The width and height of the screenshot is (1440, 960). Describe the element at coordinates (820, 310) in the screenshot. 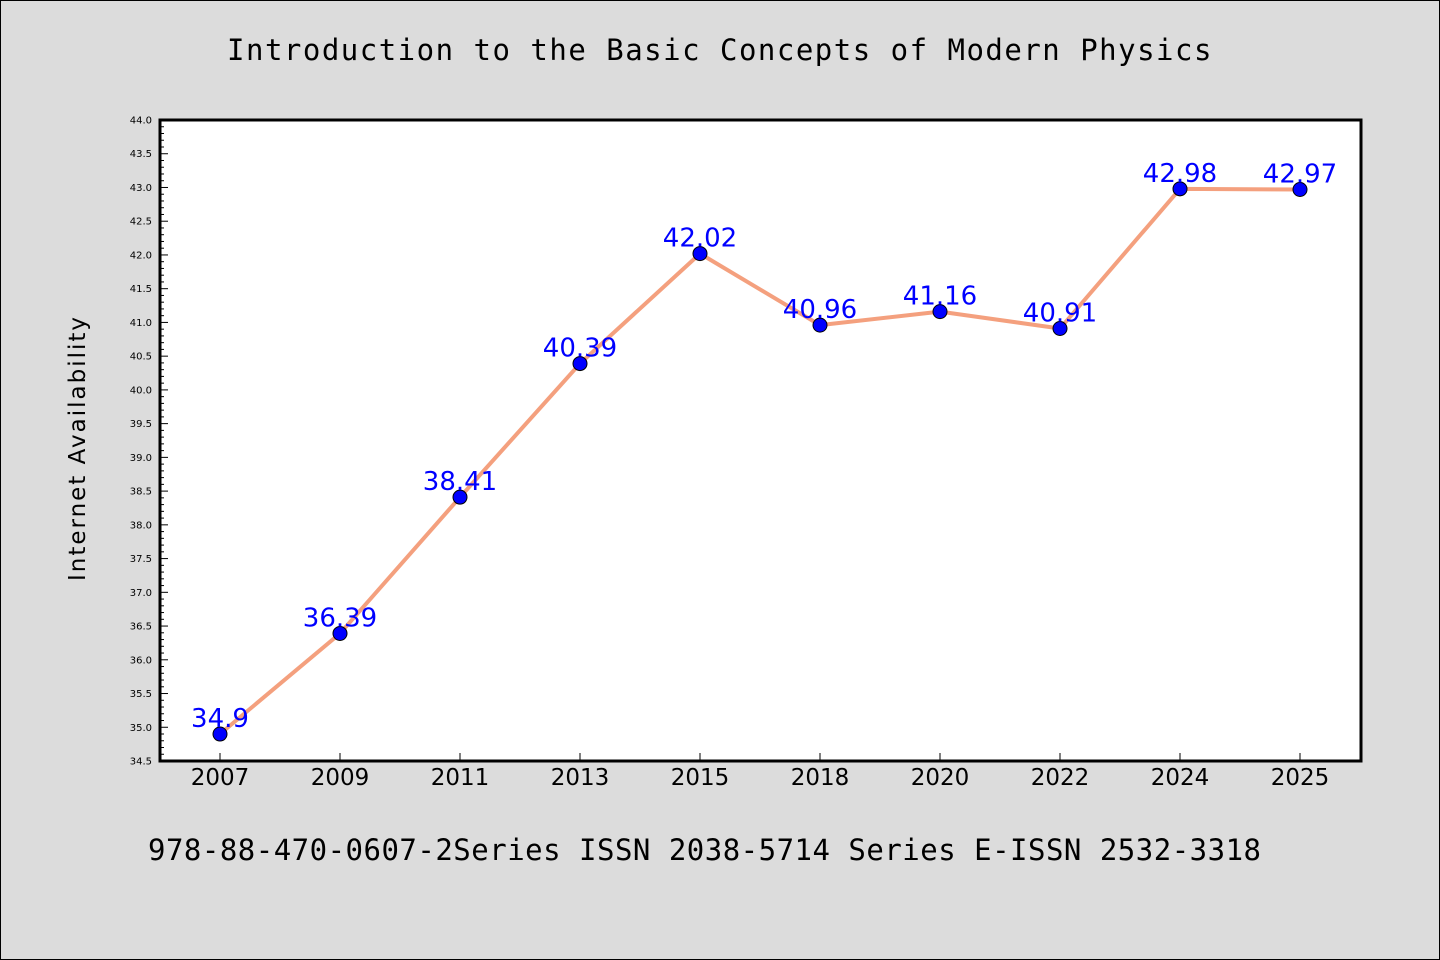

I see `data-label: 40.96` at that location.